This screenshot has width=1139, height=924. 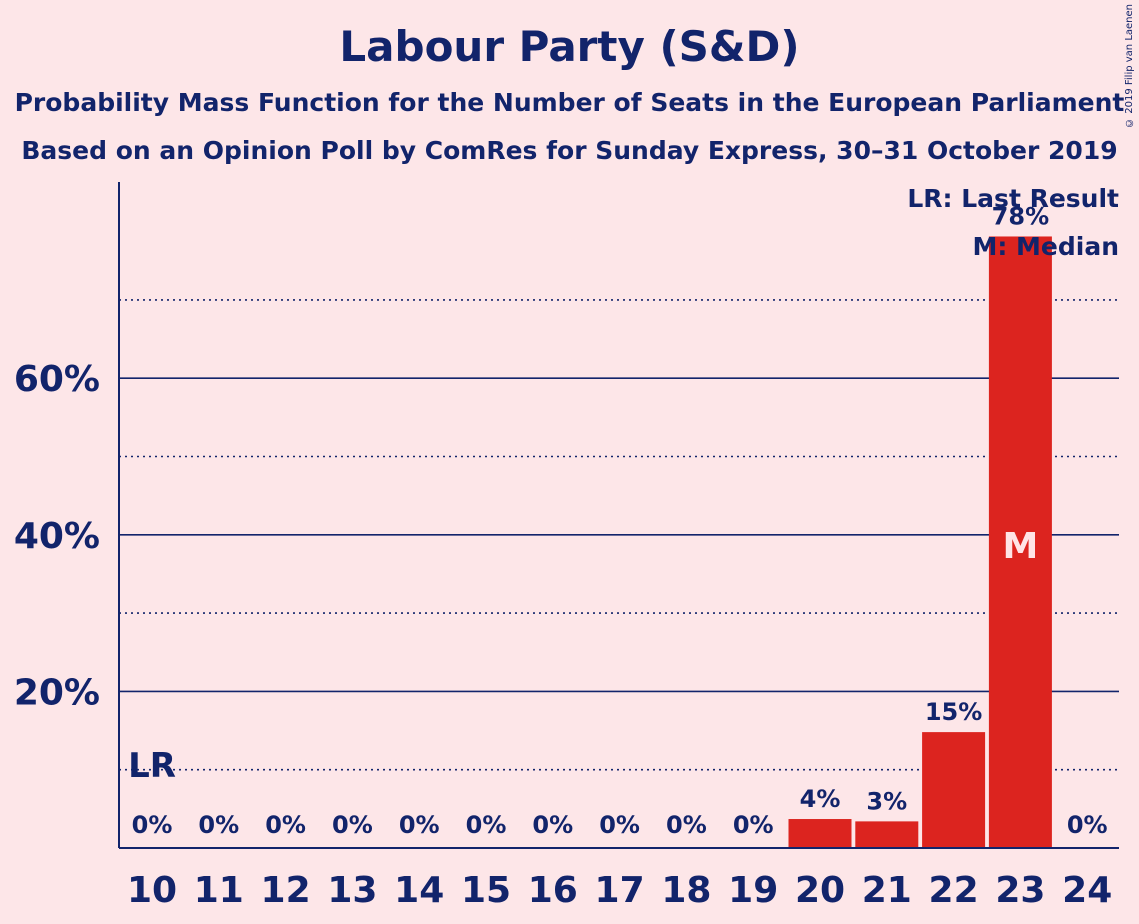 I want to click on y-tick-label: 60%, so click(x=57, y=379).